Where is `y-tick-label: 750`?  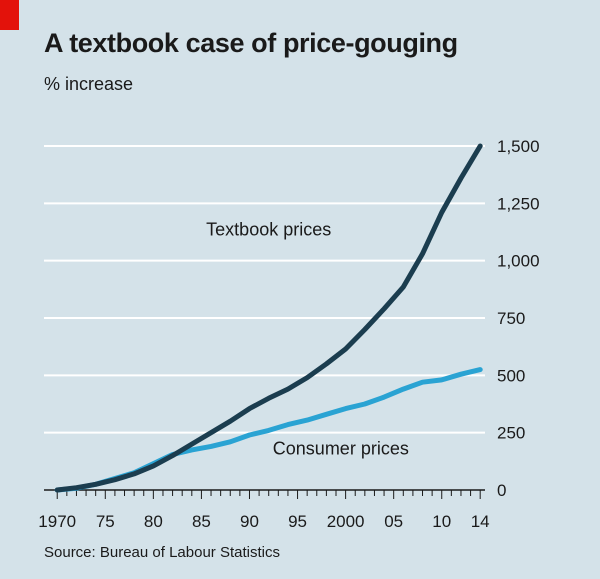 y-tick-label: 750 is located at coordinates (511, 318).